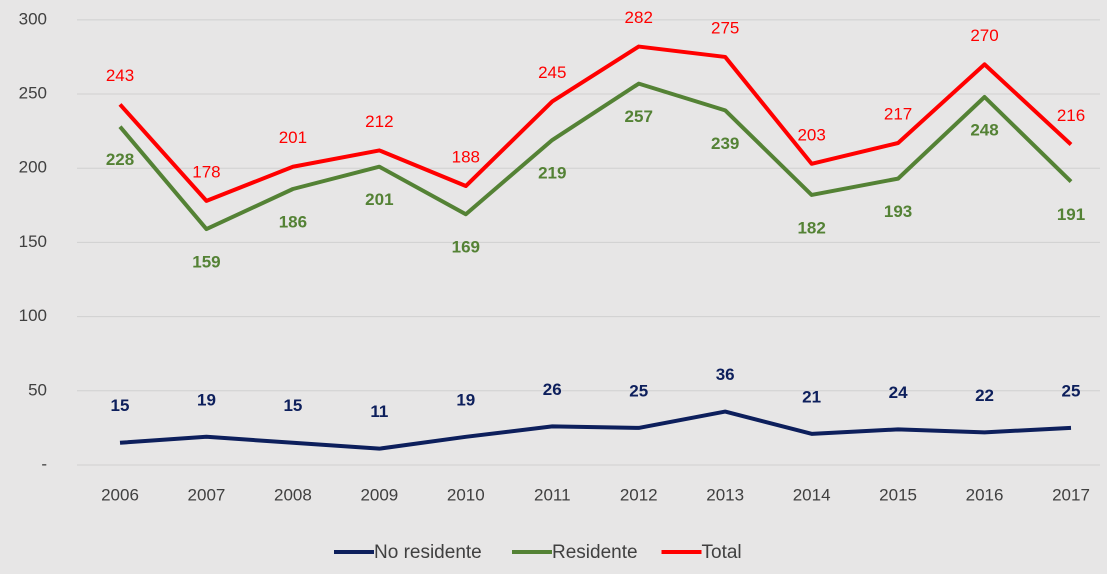 This screenshot has height=574, width=1107. Describe the element at coordinates (552, 389) in the screenshot. I see `data-label: 26` at that location.